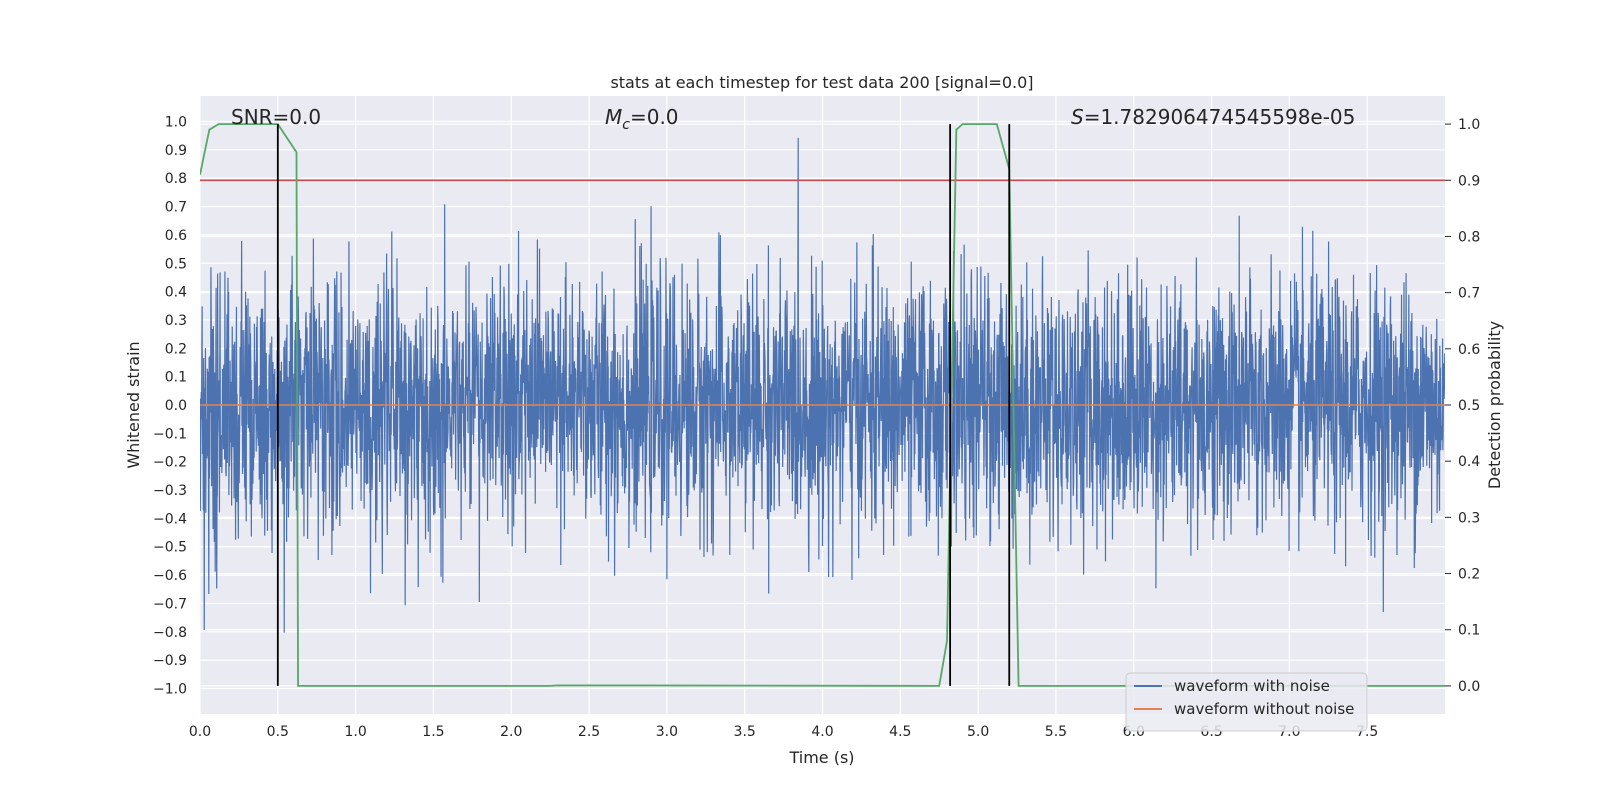  What do you see at coordinates (176, 151) in the screenshot?
I see `y-tick-label: 0.9` at bounding box center [176, 151].